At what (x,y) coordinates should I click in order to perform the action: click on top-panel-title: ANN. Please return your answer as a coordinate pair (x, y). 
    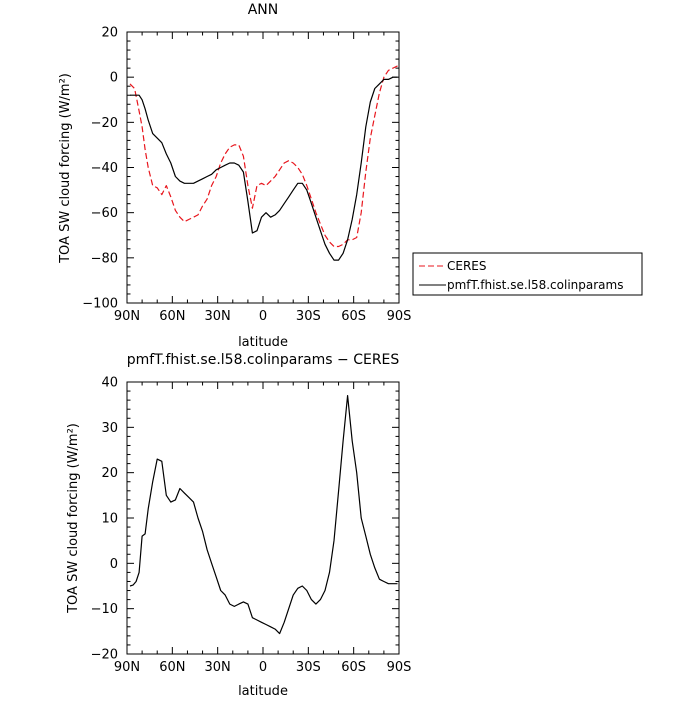
    Looking at the image, I should click on (263, 10).